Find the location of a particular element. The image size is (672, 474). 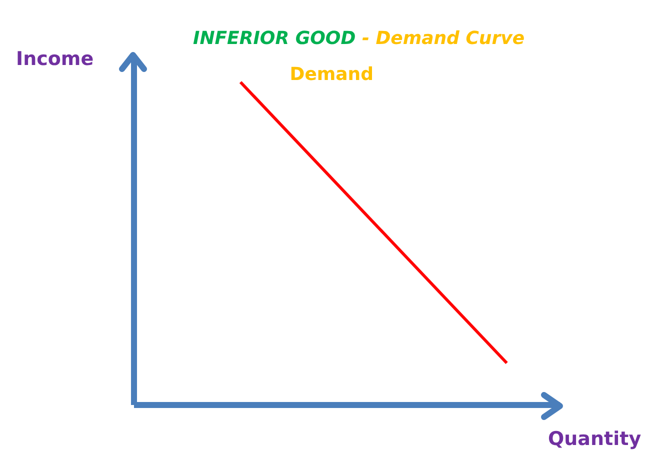

x-axis-title: Quantity is located at coordinates (595, 439).